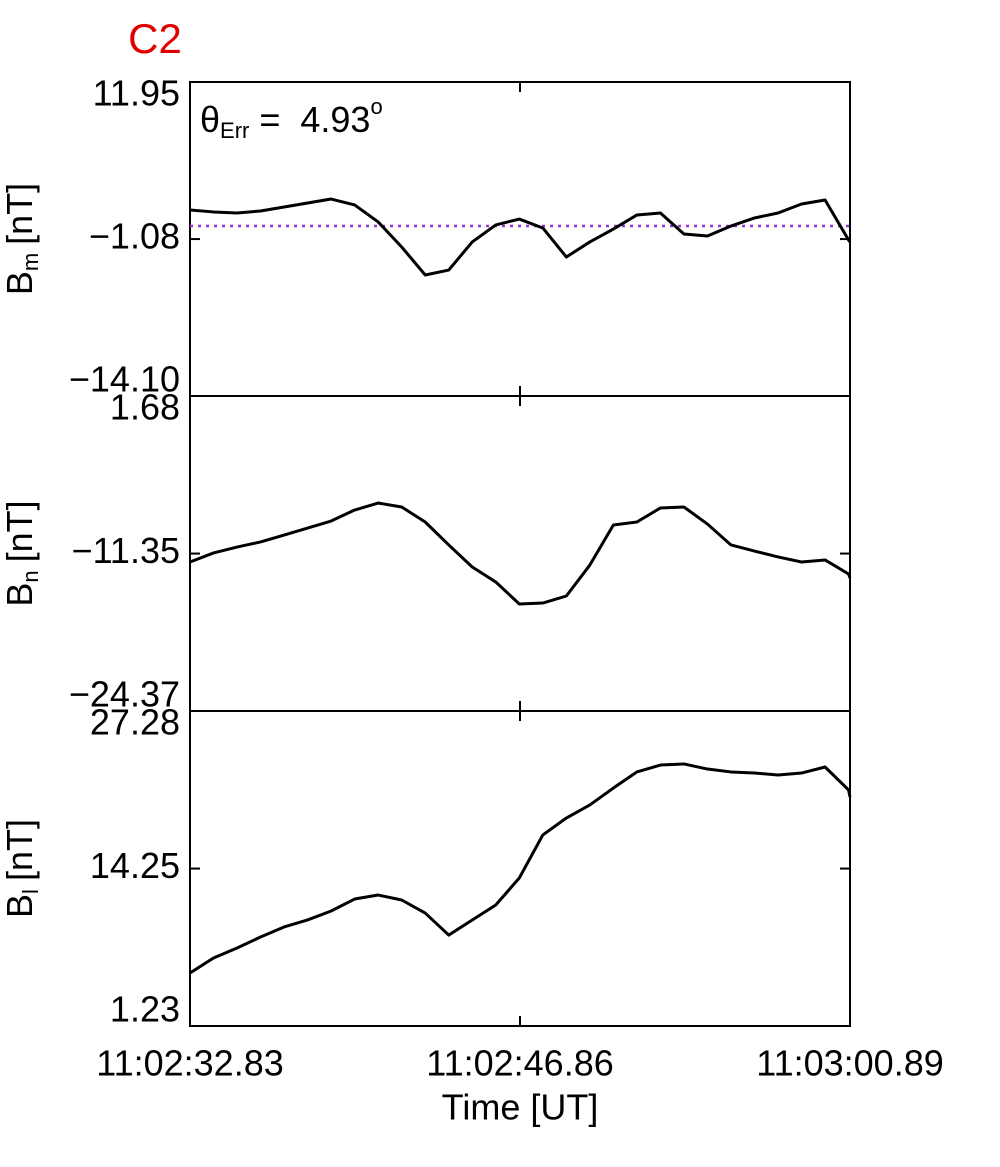 This screenshot has height=1167, width=1000. Describe the element at coordinates (376, 106) in the screenshot. I see `annotation-sup: o` at that location.